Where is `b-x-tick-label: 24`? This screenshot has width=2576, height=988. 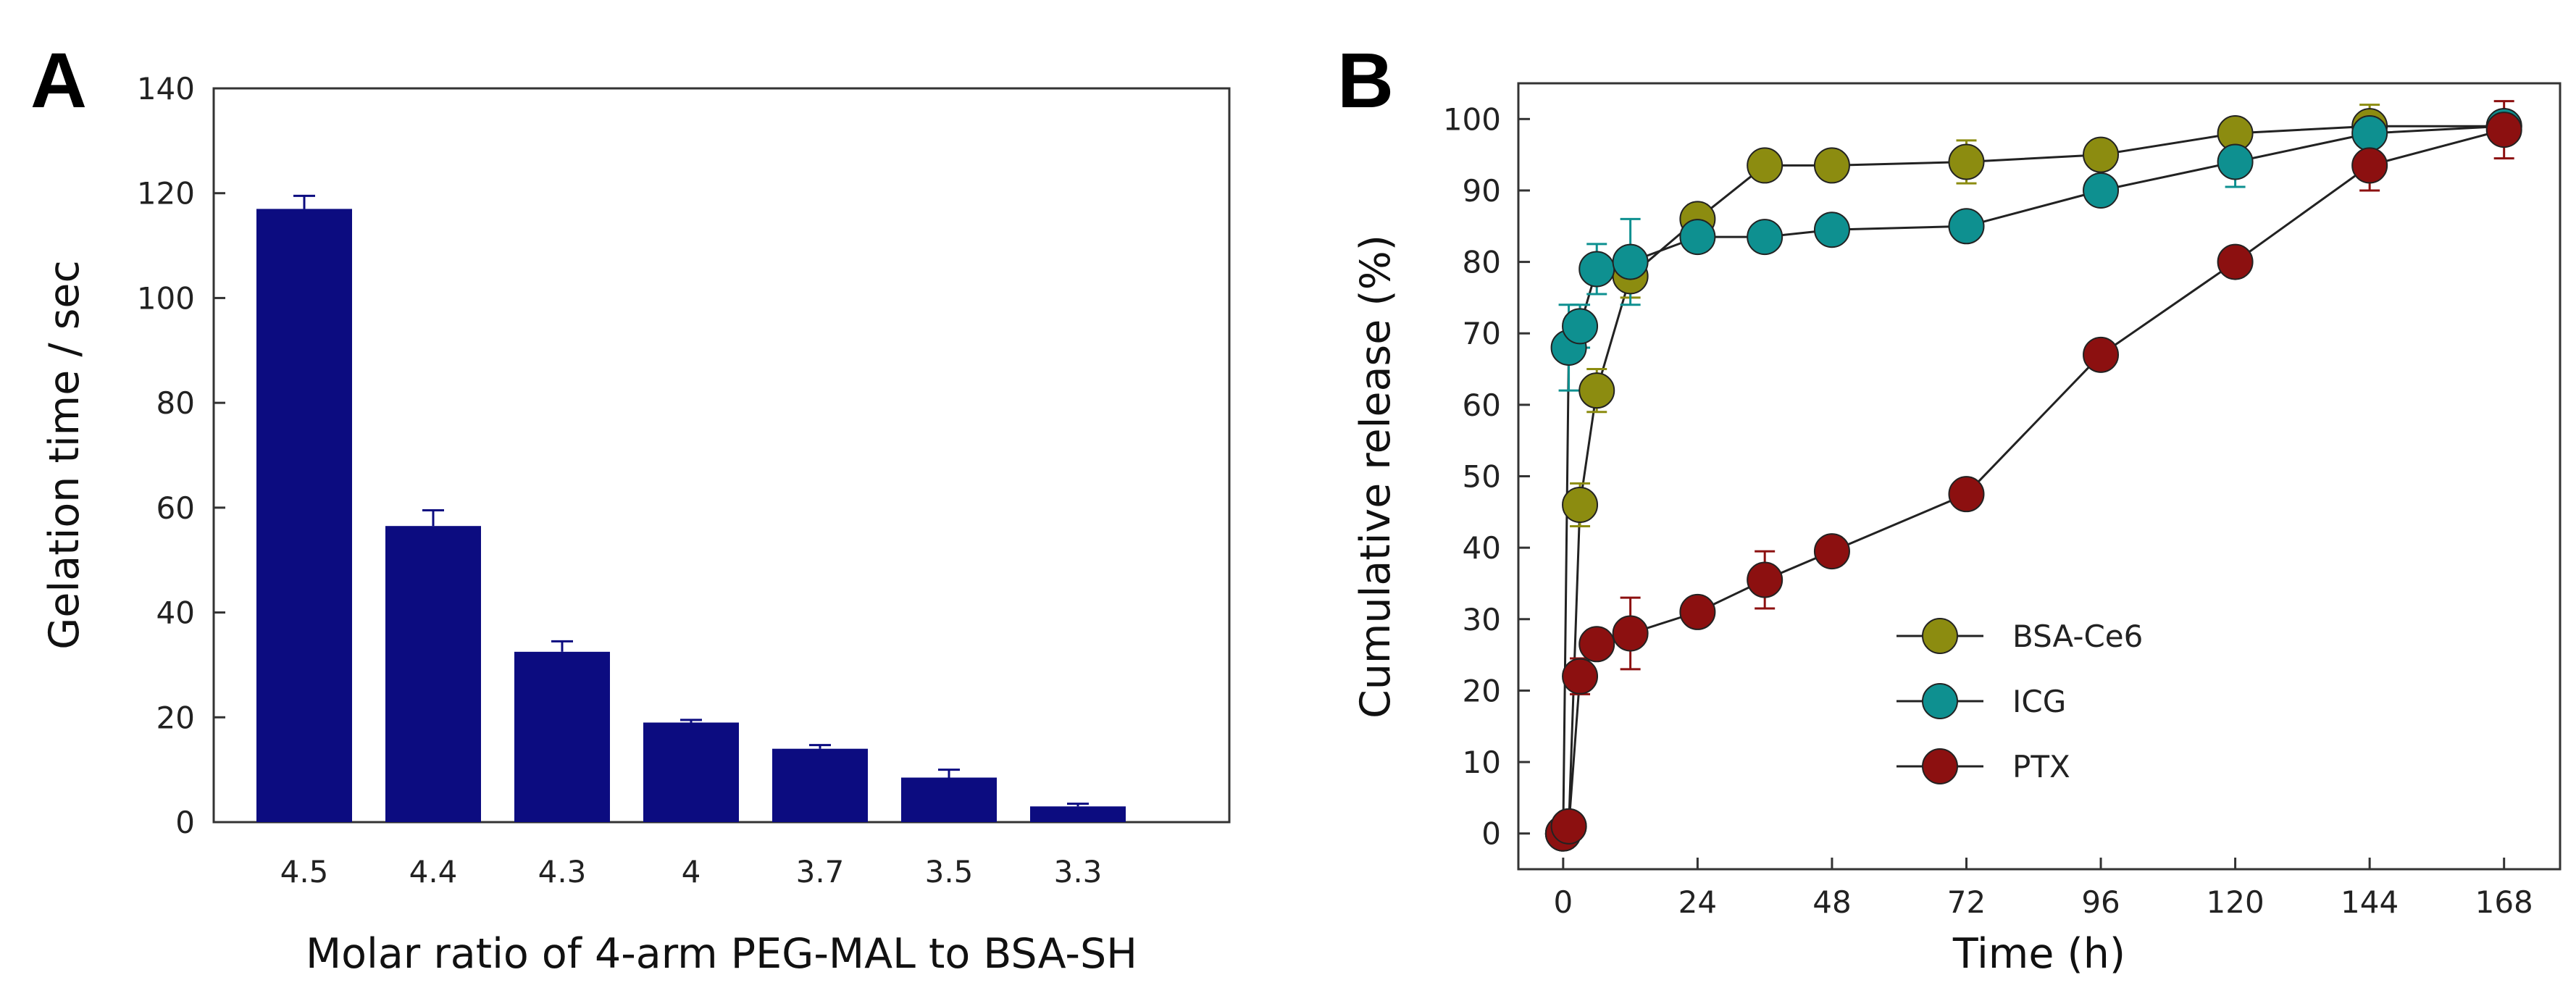 b-x-tick-label: 24 is located at coordinates (1697, 902).